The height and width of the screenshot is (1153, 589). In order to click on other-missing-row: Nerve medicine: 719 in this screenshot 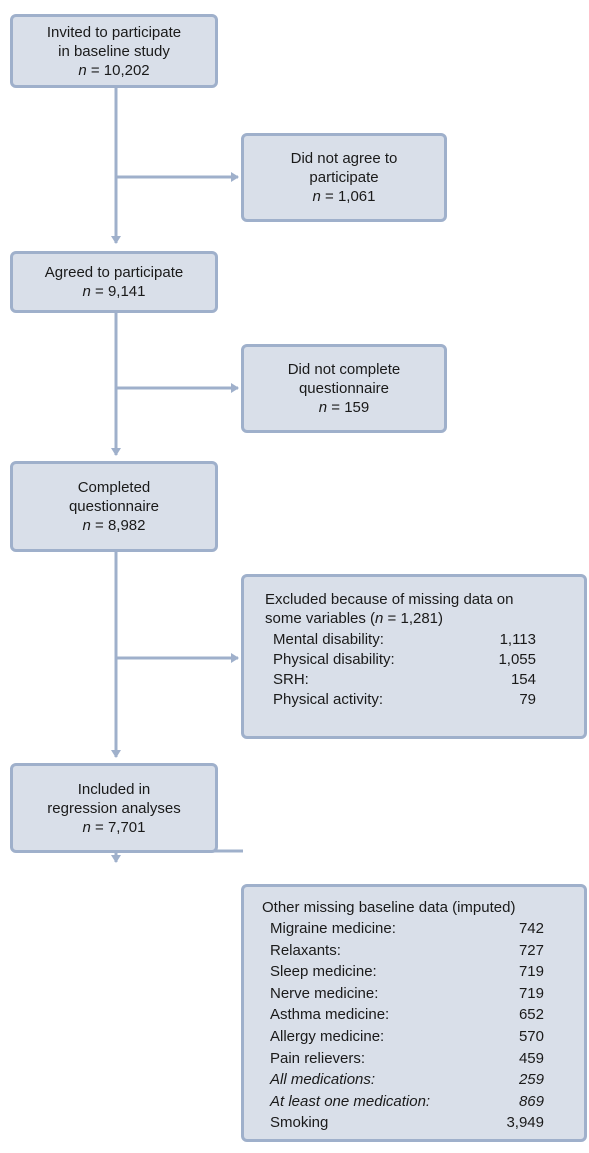, I will do `click(423, 995)`.